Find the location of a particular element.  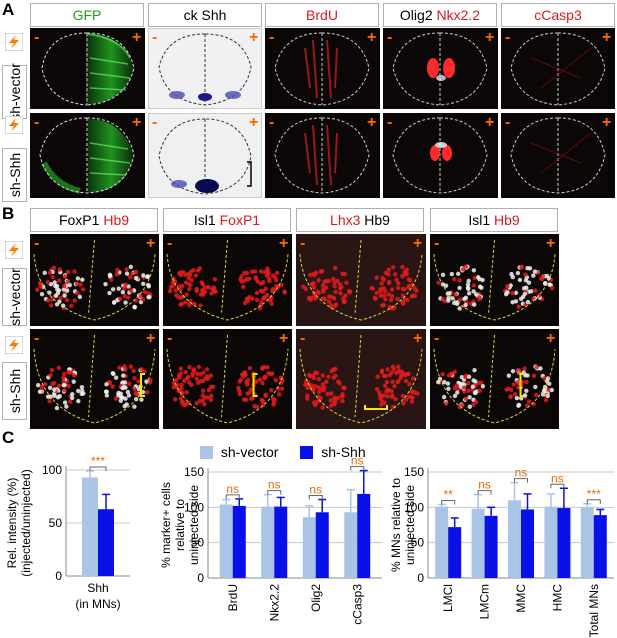

x-tick-sublabel: (in MNs) is located at coordinates (97, 604).